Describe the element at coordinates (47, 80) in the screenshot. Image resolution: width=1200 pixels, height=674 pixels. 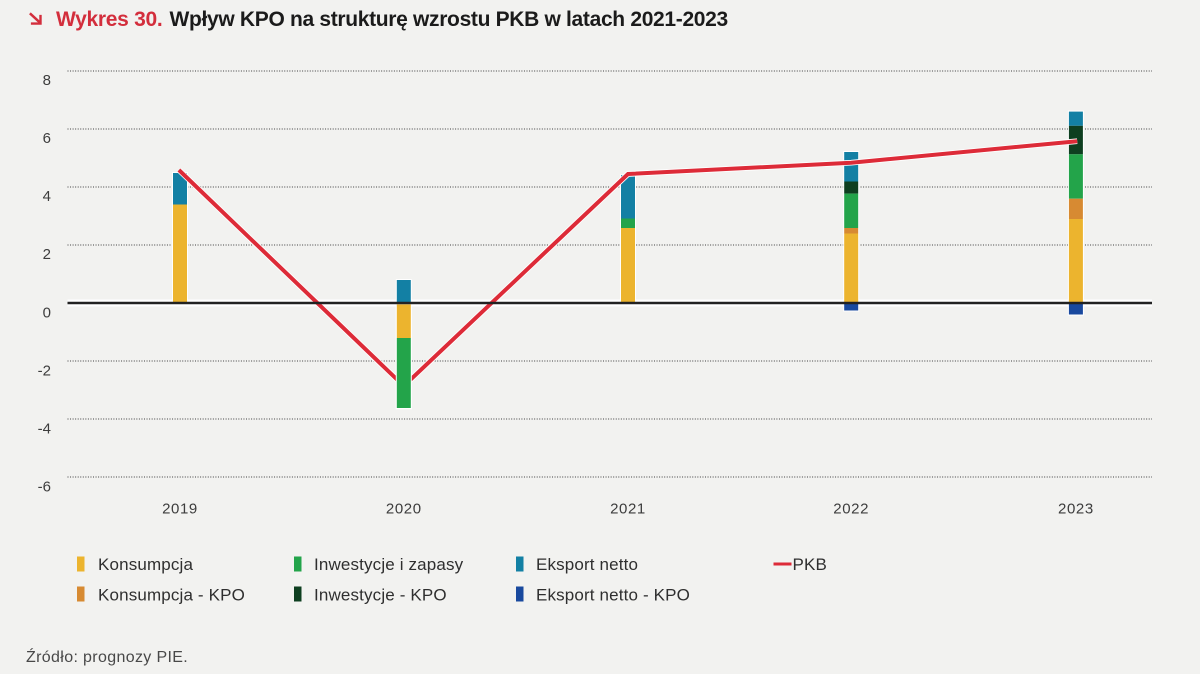
I see `svg-text: 8` at that location.